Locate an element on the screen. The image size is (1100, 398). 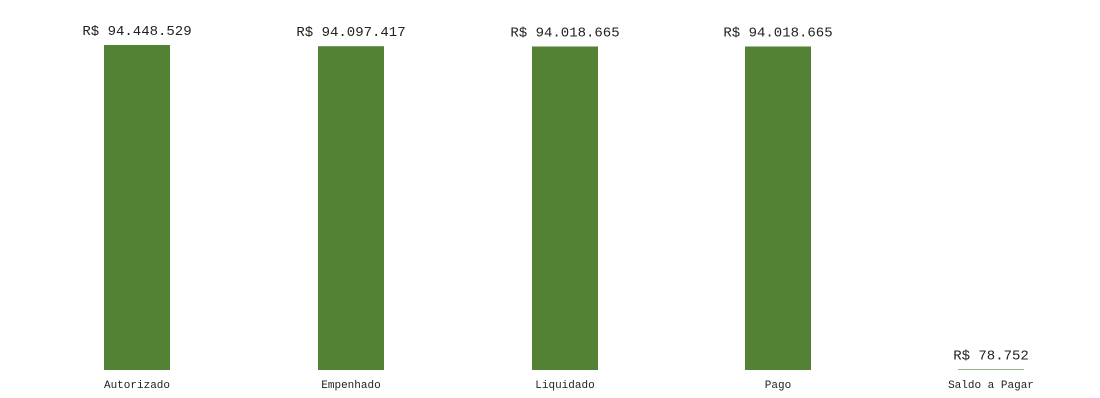
bar-pago is located at coordinates (778, 208).